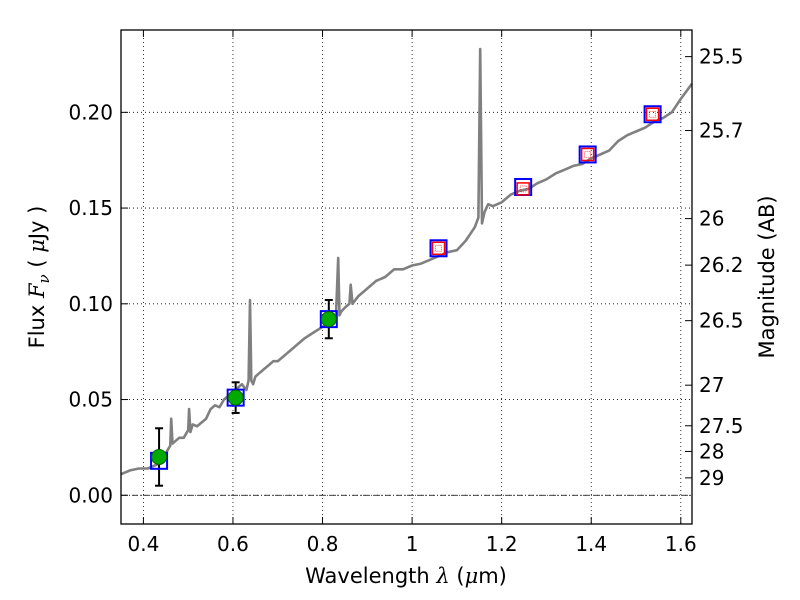 The image size is (800, 600). What do you see at coordinates (721, 265) in the screenshot?
I see `y2-tick-label: 26.2` at bounding box center [721, 265].